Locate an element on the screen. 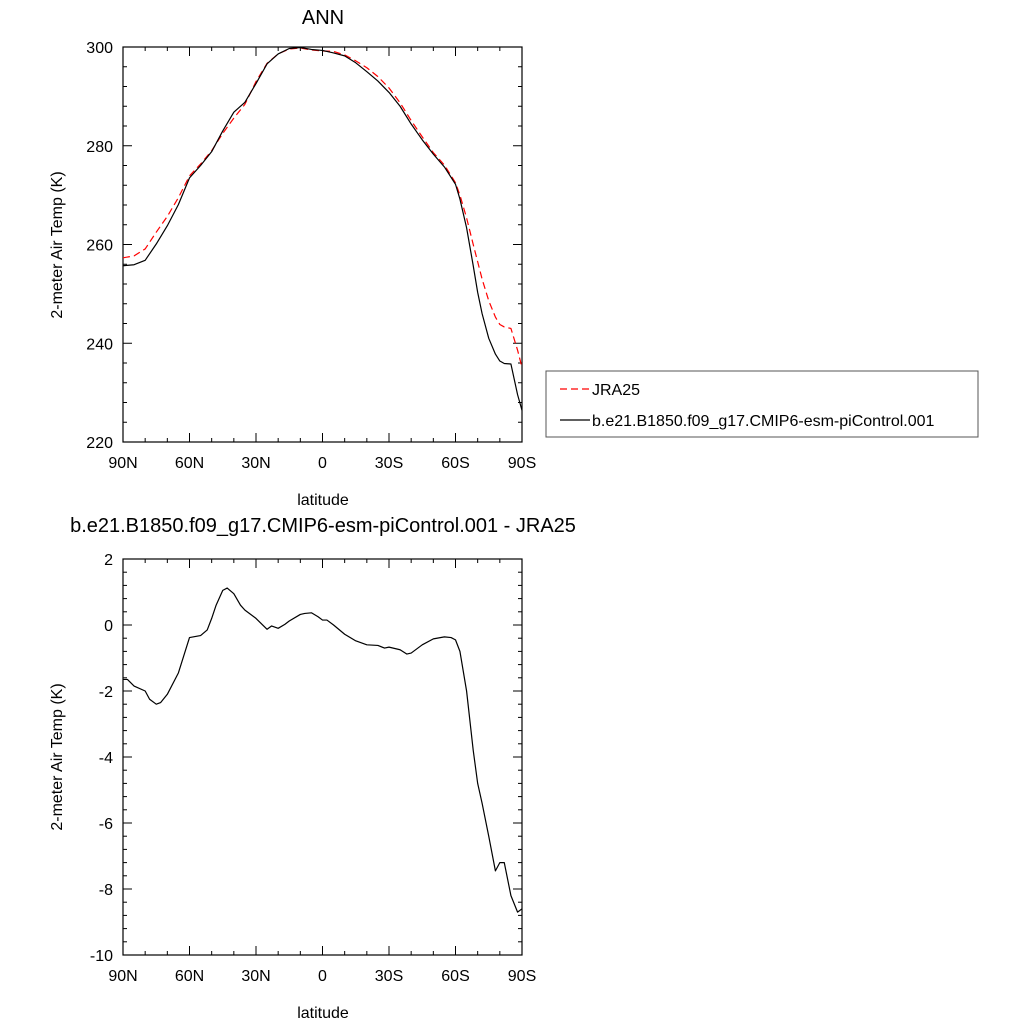  bottom-x-tick-label: 30N is located at coordinates (255, 976).